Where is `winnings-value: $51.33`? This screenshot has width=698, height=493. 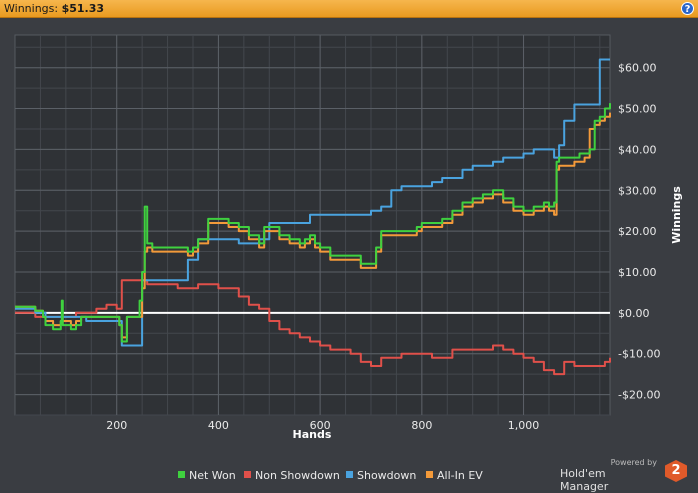
winnings-value: $51.33 is located at coordinates (83, 8).